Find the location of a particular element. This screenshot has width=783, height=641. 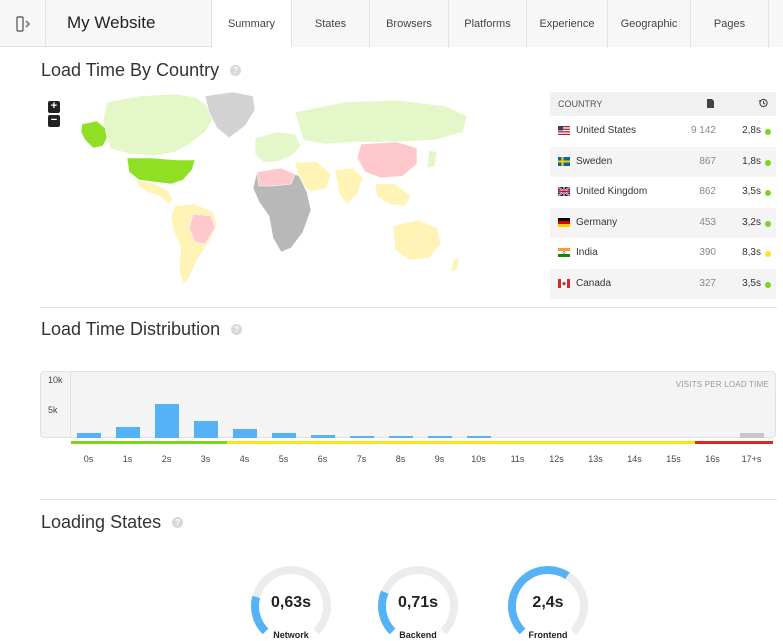

x-tick-label: 2s is located at coordinates (166, 459).